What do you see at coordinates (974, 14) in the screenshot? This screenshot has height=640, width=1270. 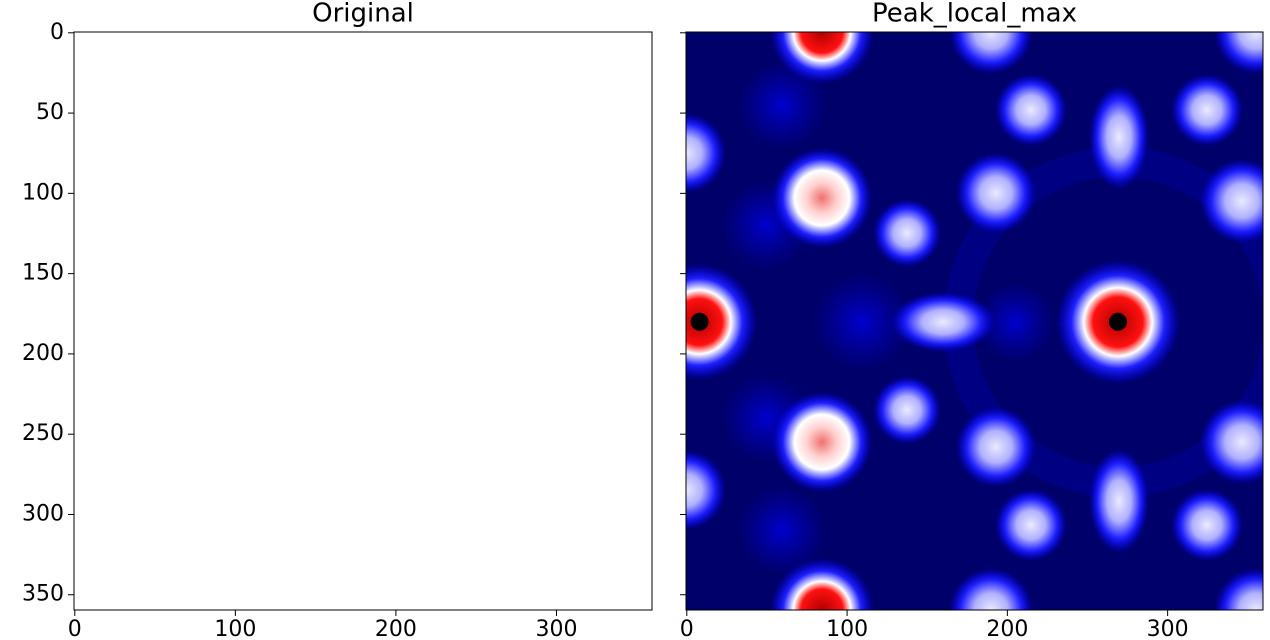 I see `panel-title: Peak_local_max` at bounding box center [974, 14].